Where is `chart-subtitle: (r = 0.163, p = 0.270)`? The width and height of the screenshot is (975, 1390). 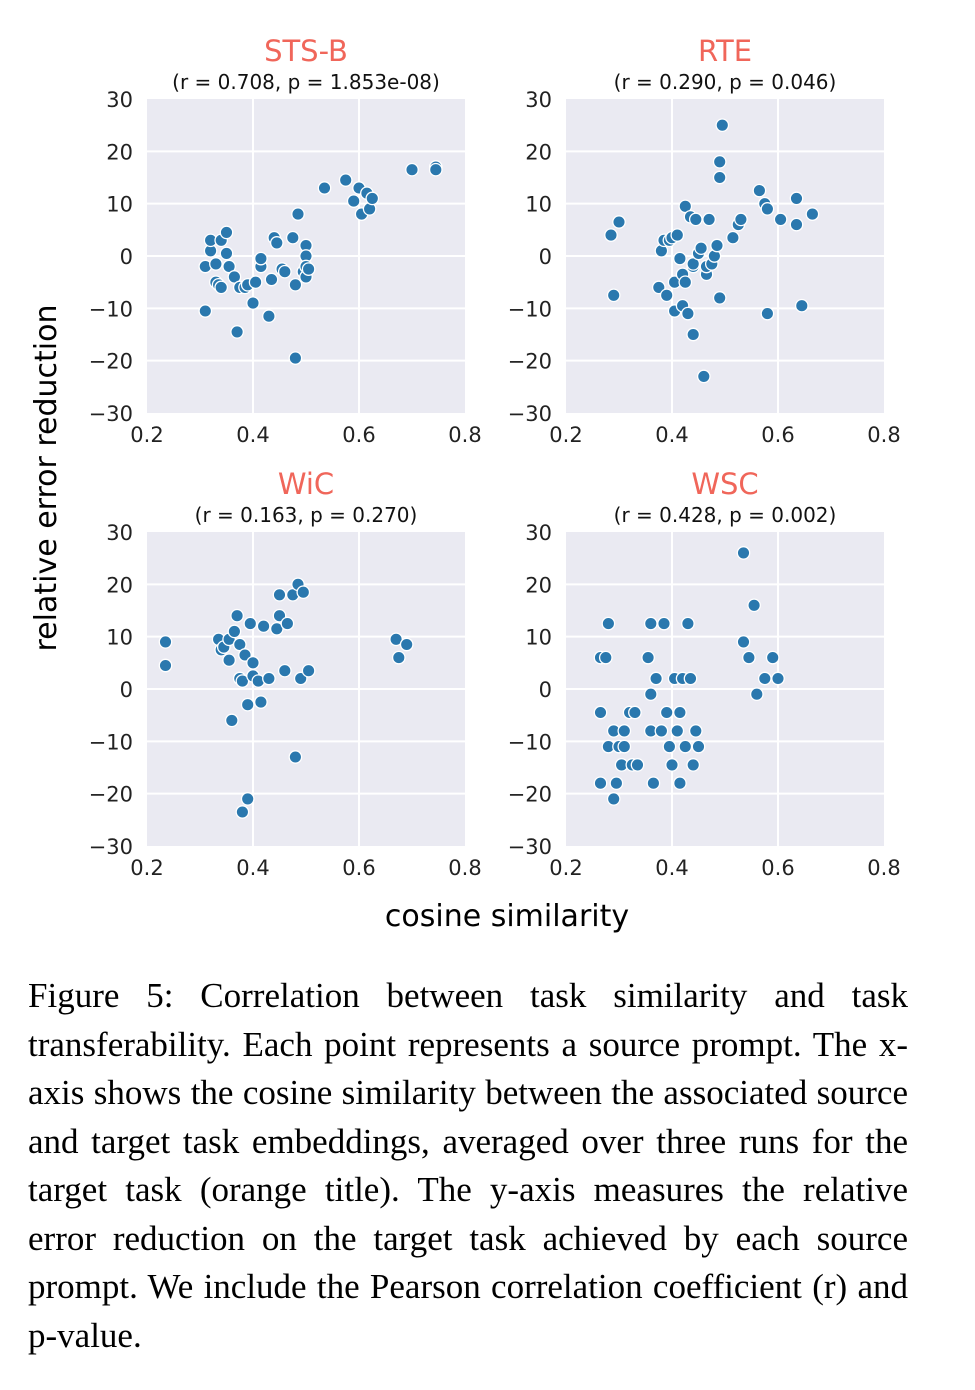 chart-subtitle: (r = 0.163, p = 0.270) is located at coordinates (306, 515).